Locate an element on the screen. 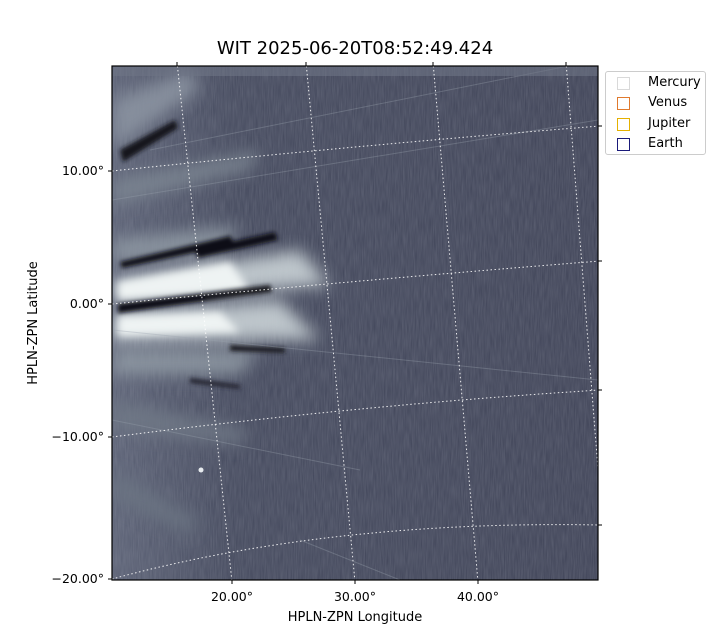  y-axis-label: HPLN-ZPN Latitude is located at coordinates (33, 322).